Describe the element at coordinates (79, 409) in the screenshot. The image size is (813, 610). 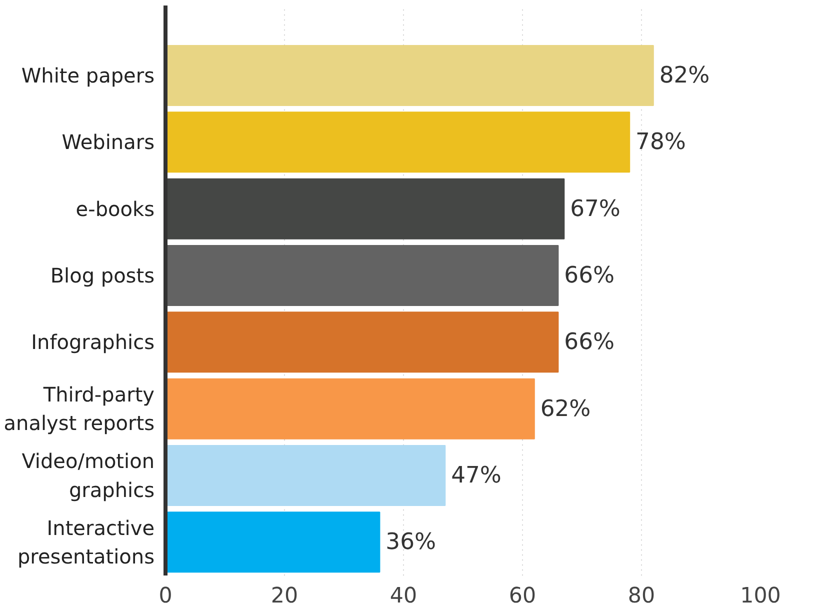
I see `y-tick-label: Third-party analyst reports` at that location.